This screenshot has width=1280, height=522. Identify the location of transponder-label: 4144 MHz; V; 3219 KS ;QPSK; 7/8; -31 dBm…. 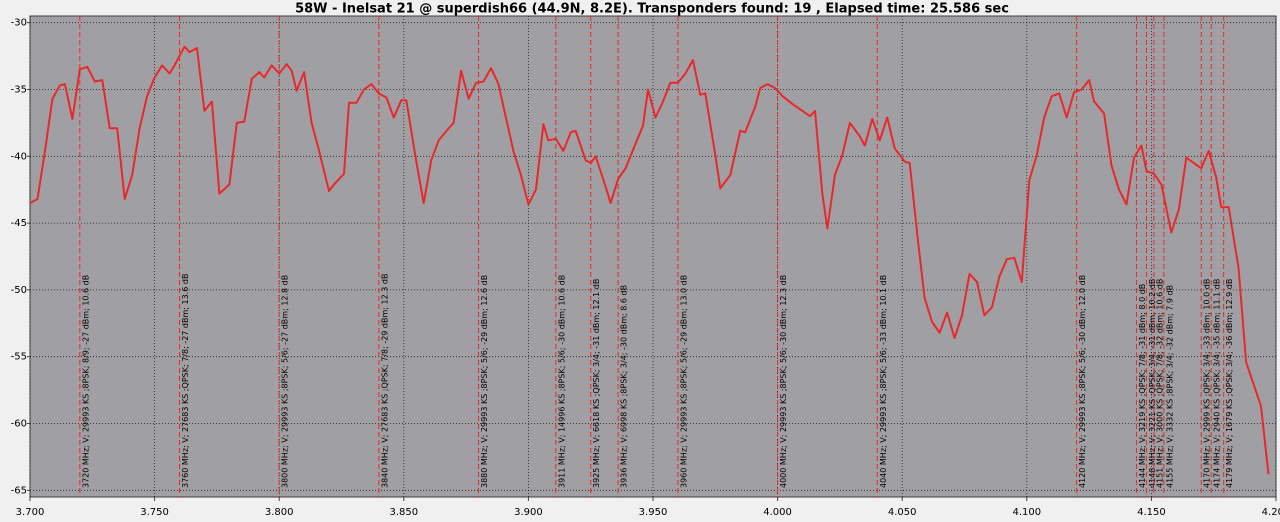
(1142, 386).